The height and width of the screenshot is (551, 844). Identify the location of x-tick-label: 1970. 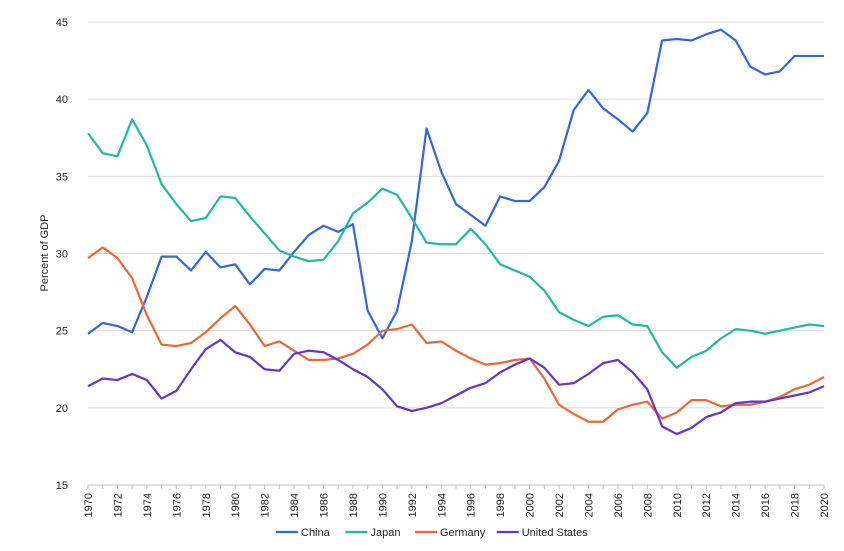
(89, 505).